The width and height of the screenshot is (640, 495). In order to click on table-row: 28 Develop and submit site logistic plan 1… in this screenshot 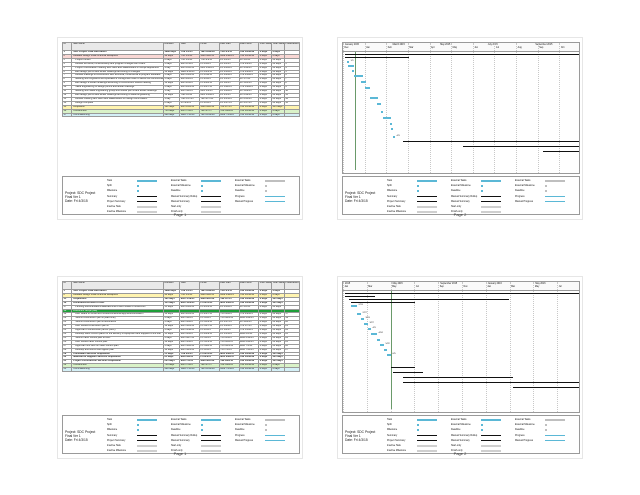, I will do `click(181, 350)`.